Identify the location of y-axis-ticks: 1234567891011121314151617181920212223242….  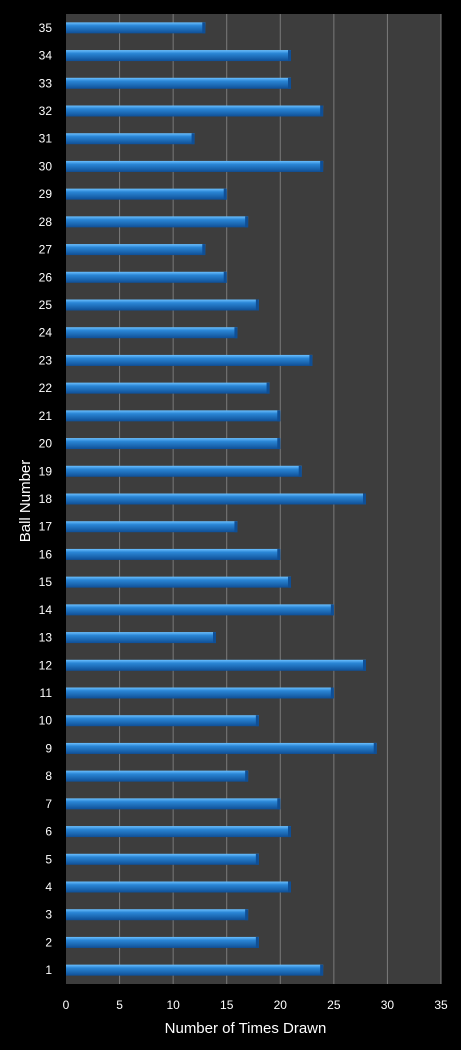
(46, 499).